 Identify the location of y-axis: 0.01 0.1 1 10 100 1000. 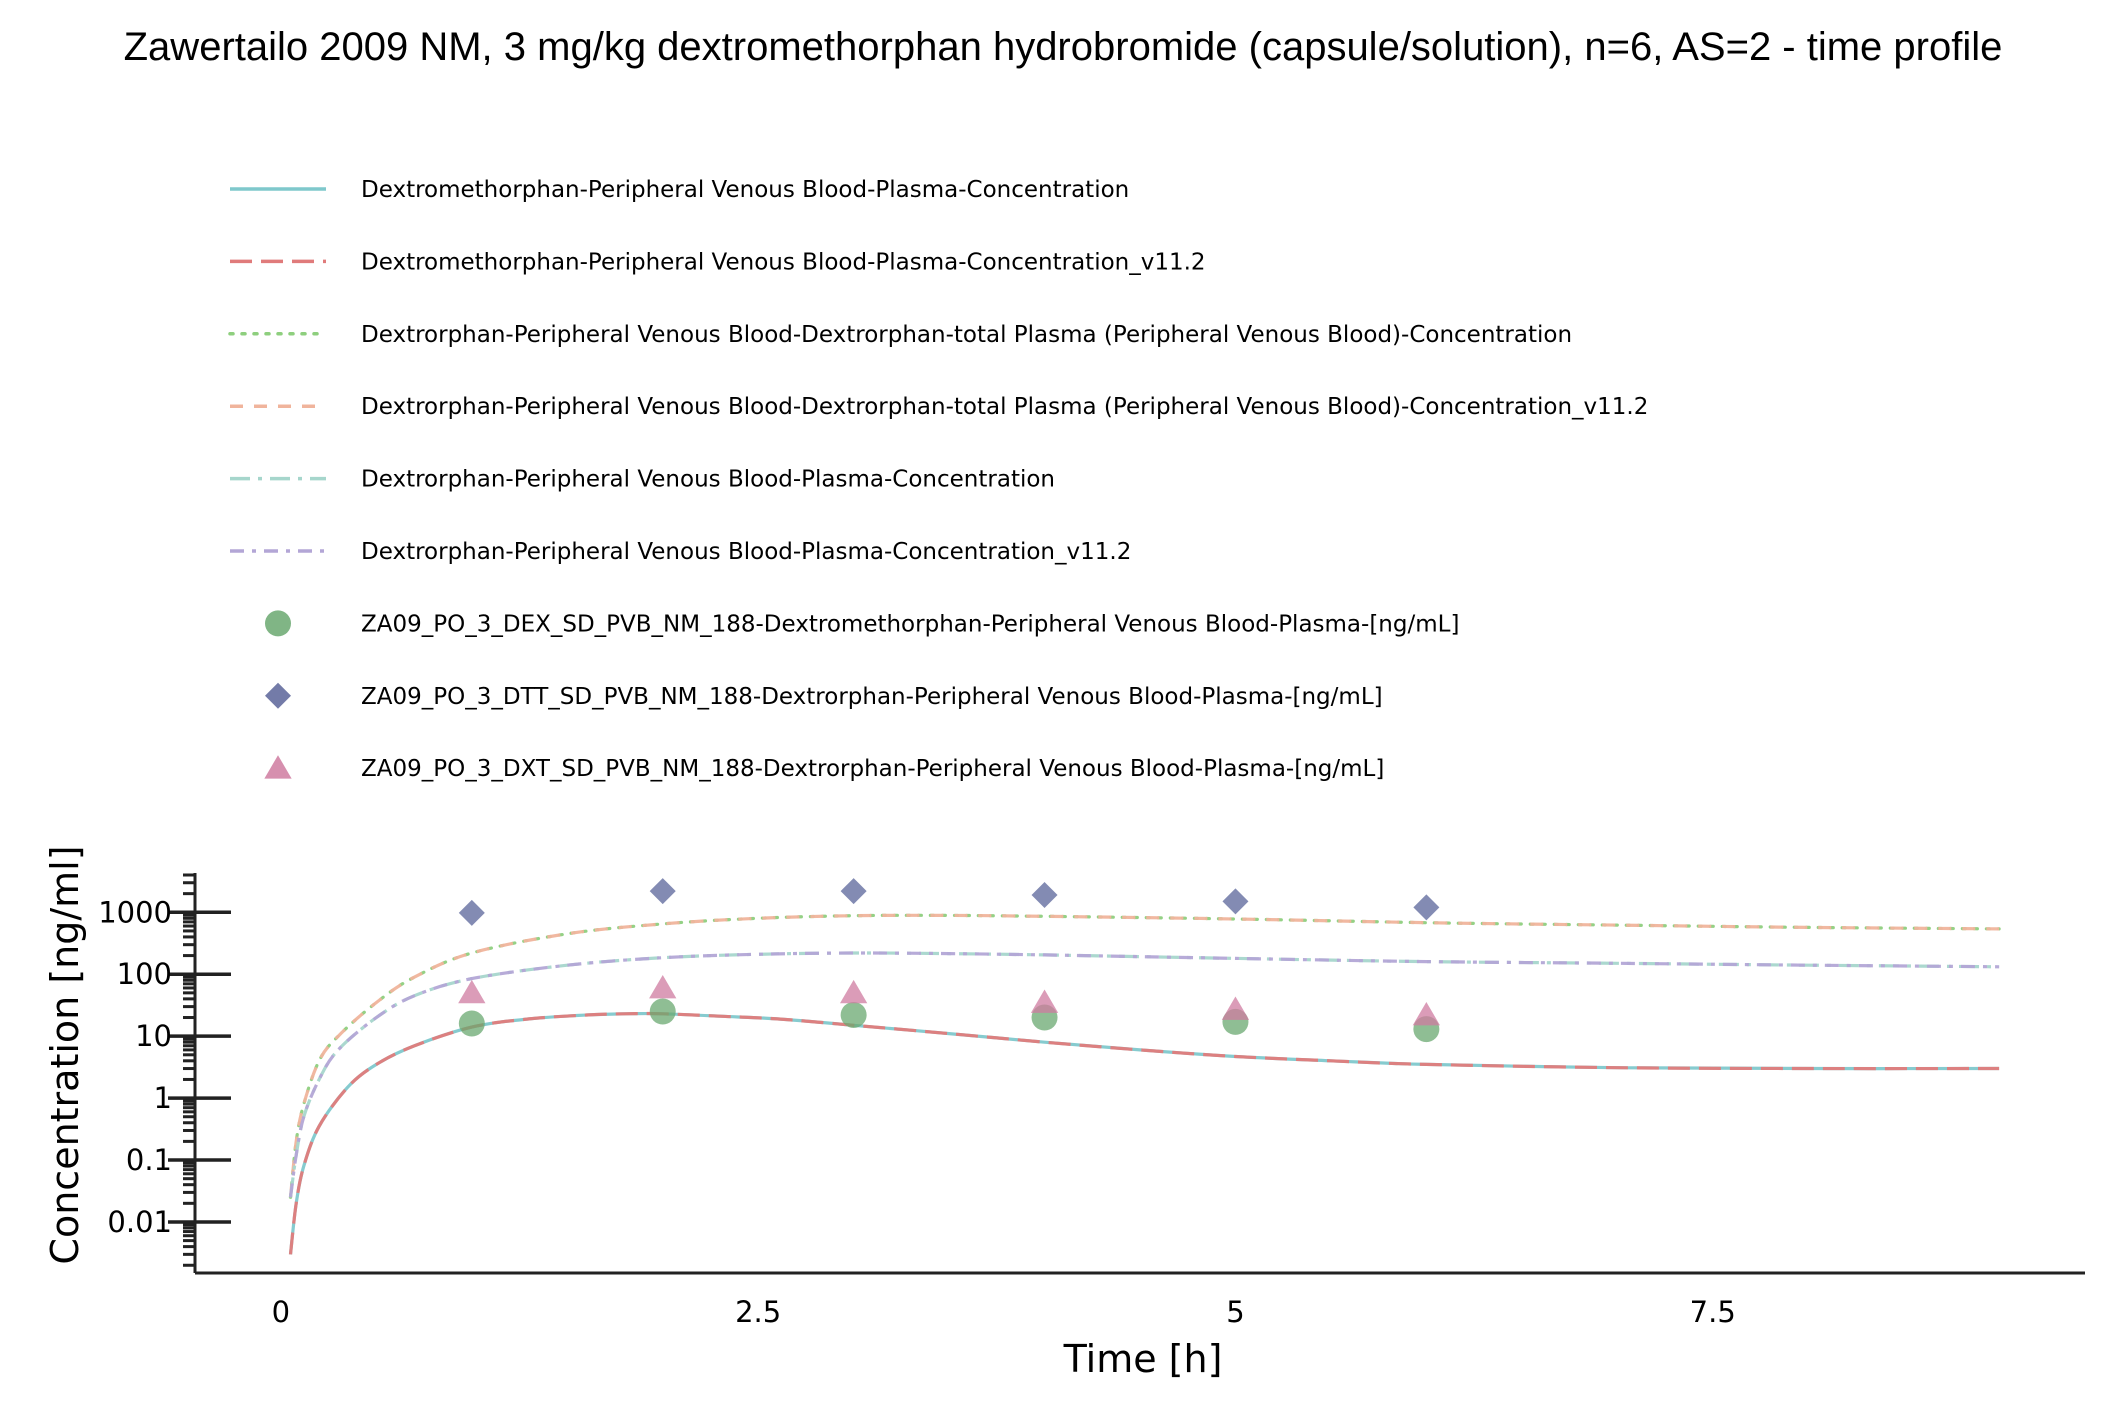
(164, 1073).